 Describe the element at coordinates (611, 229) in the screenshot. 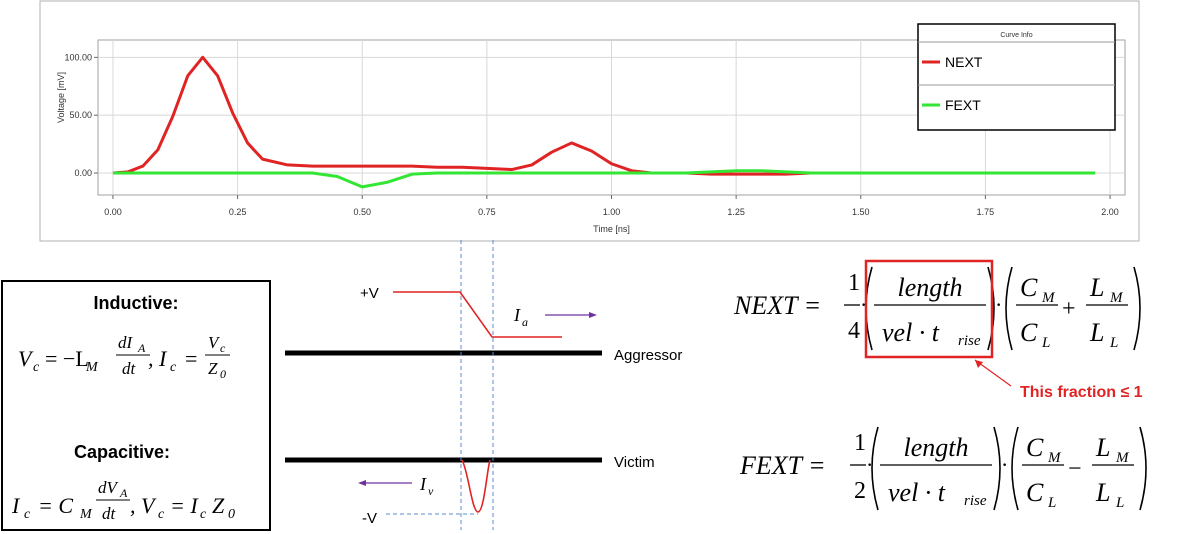

I see `x-axis-title: Time [ns]` at that location.